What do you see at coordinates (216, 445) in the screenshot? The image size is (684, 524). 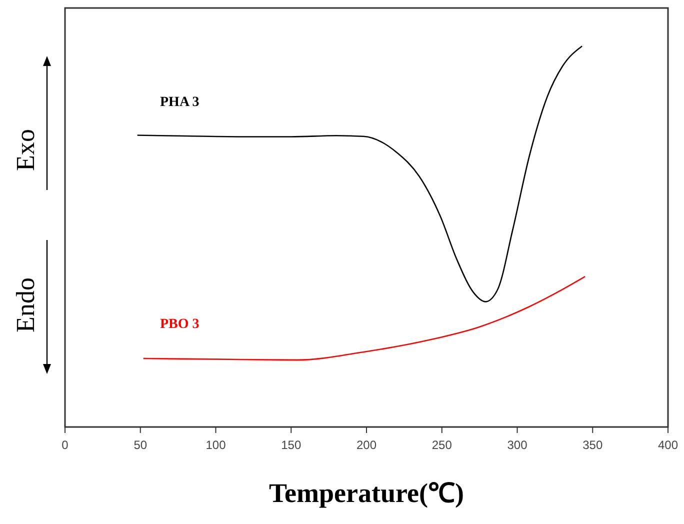 I see `x-tick-label: 100` at bounding box center [216, 445].